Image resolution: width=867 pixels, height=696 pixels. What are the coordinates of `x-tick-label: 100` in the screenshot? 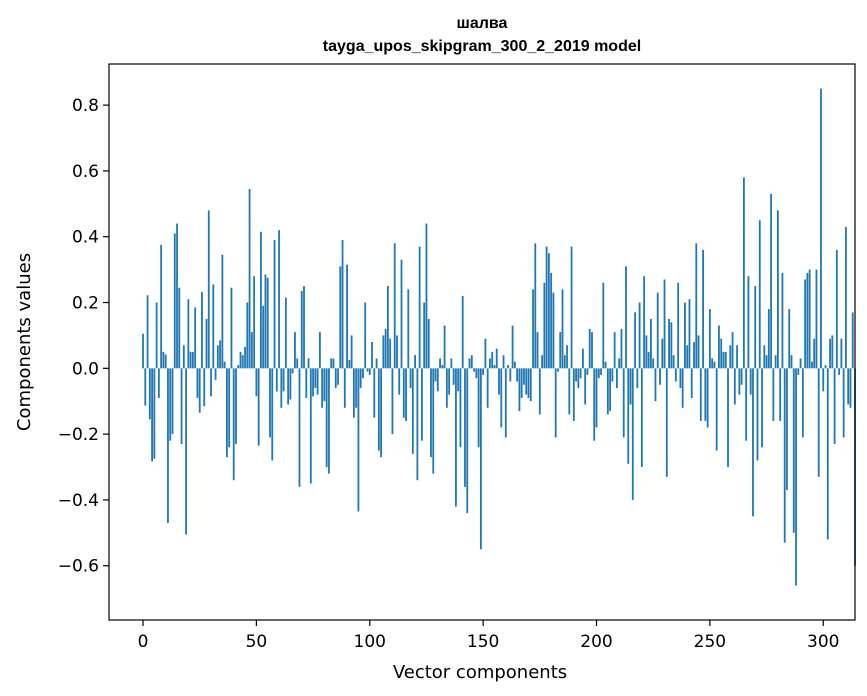 It's located at (370, 642).